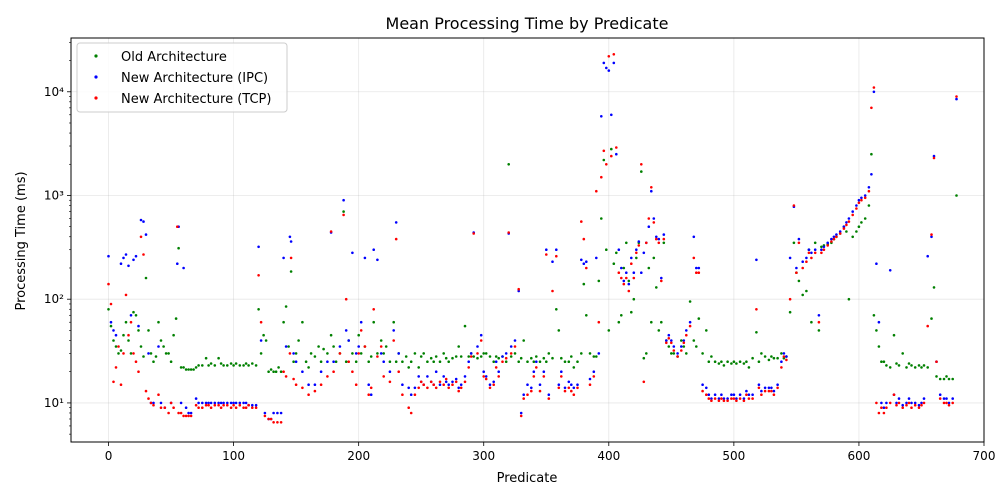 This screenshot has height=500, width=1000. I want to click on x-tick-label: 500, so click(733, 456).